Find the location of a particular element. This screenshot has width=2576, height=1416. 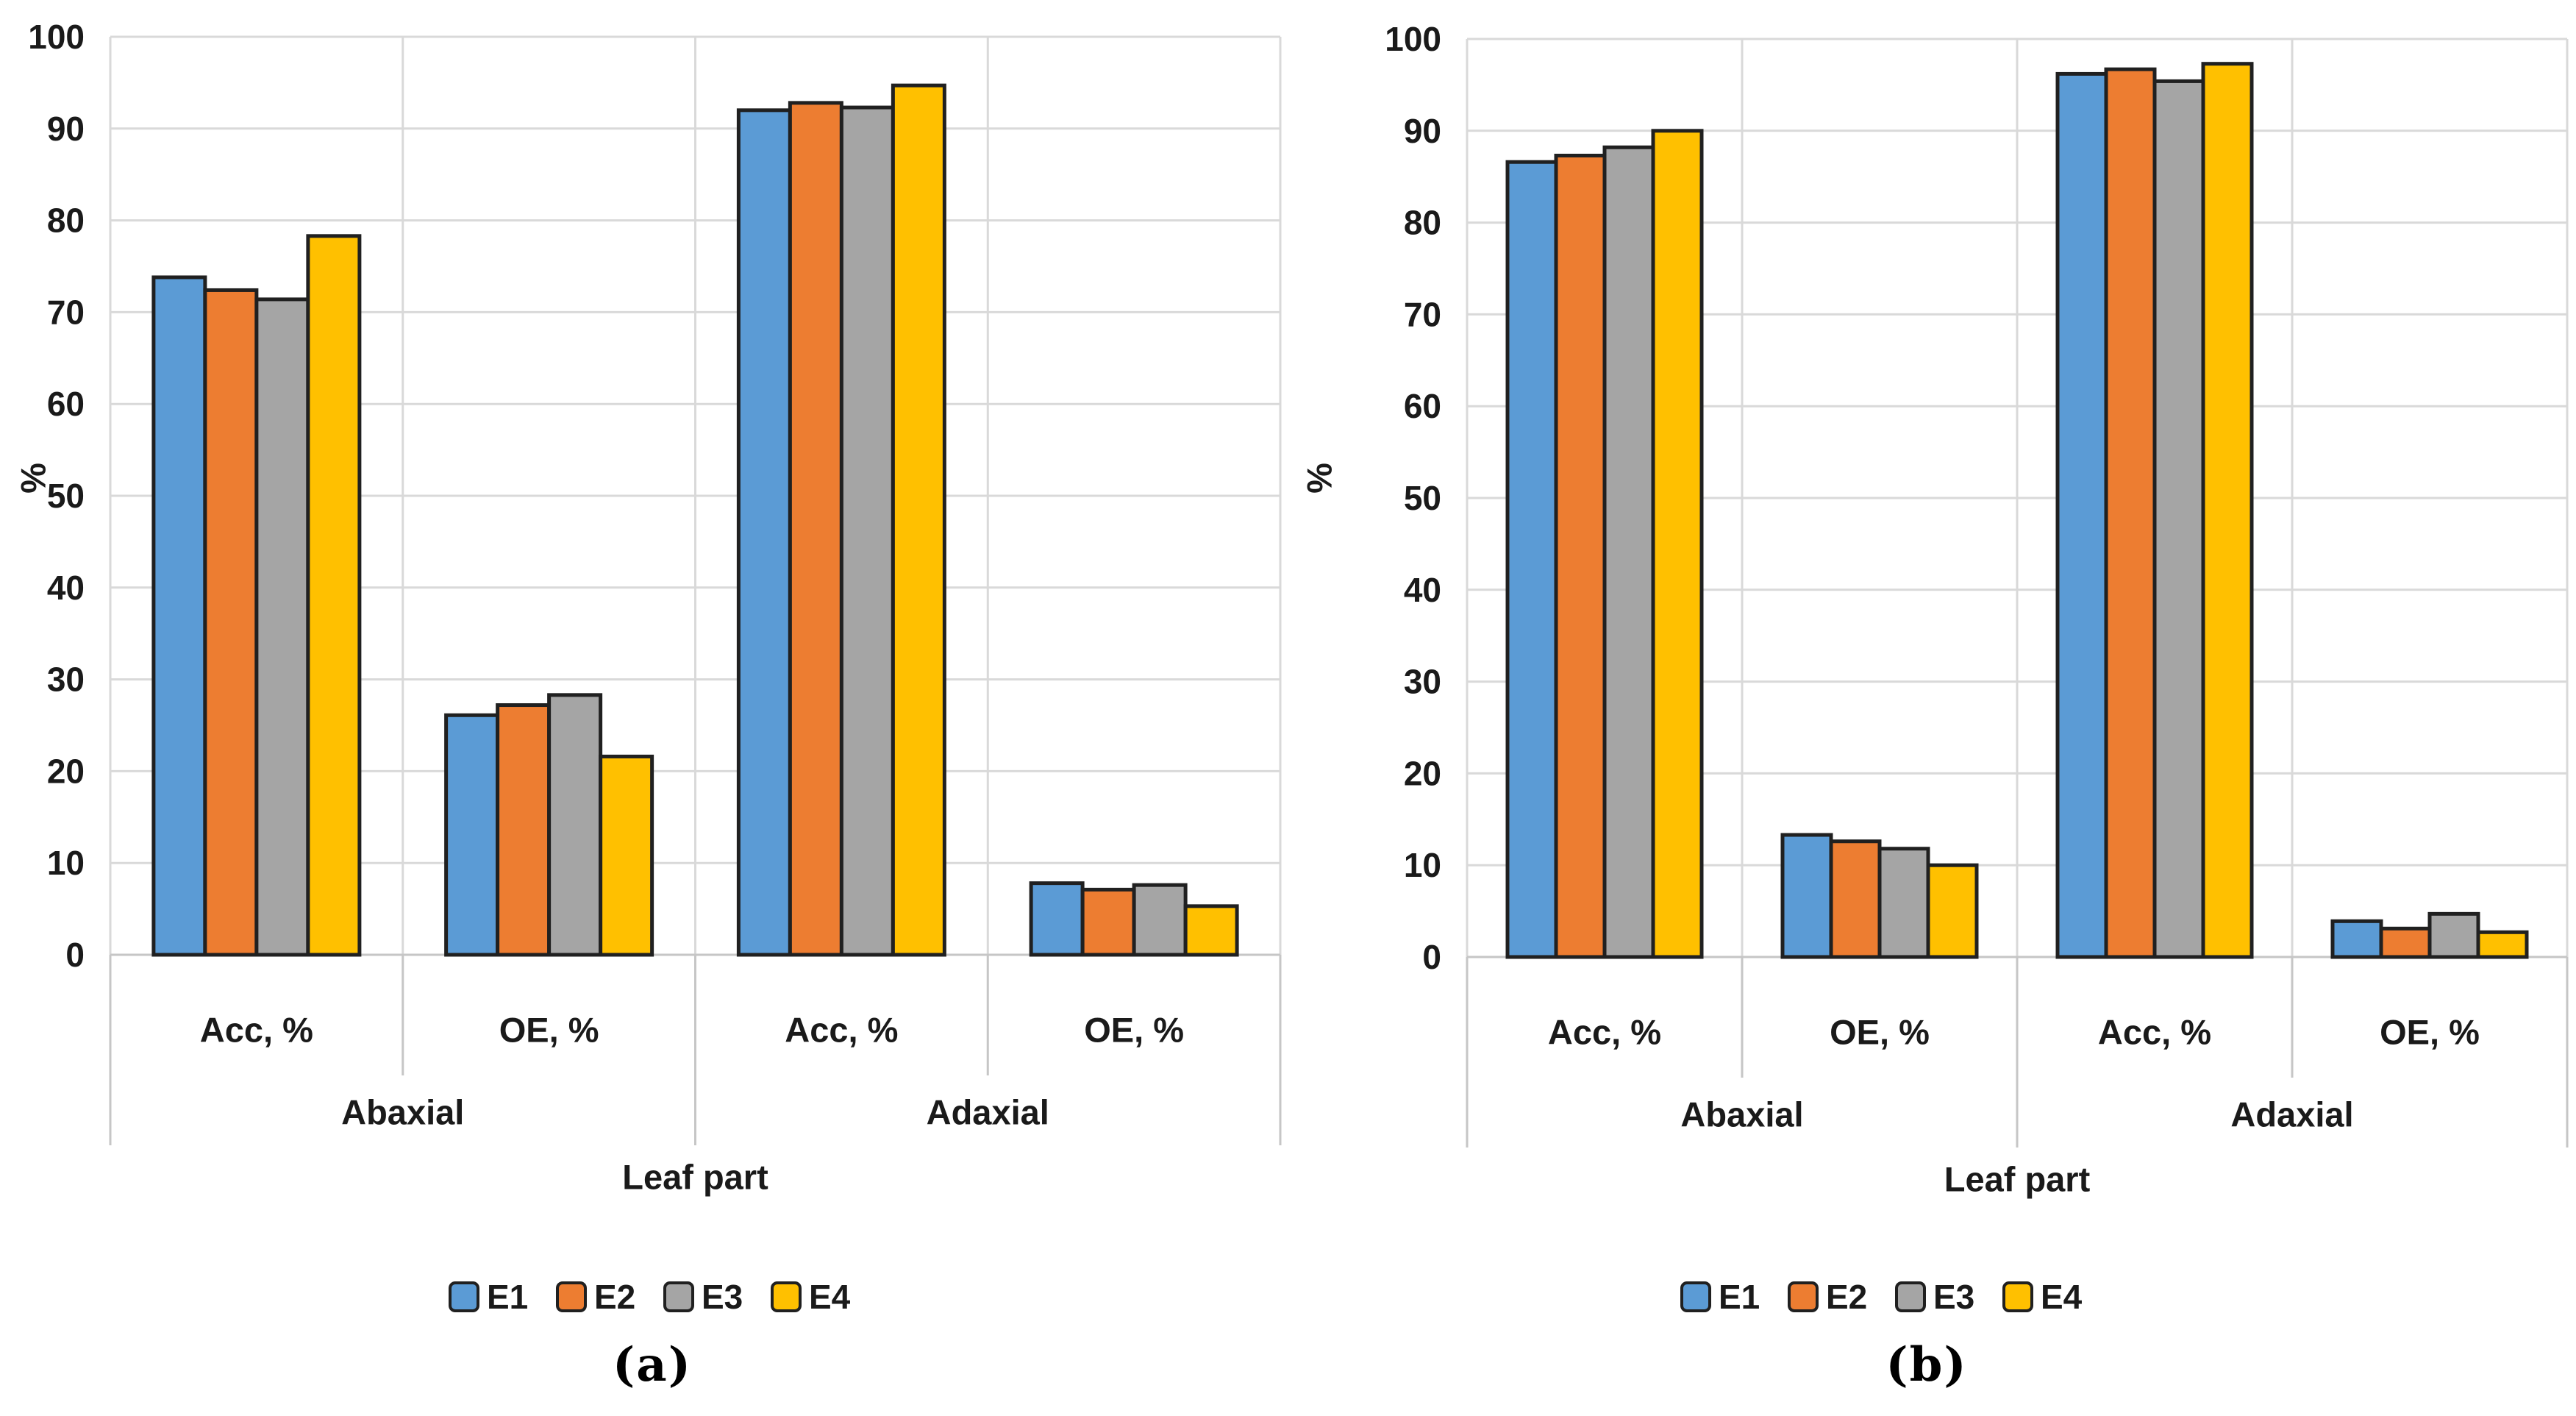

bar-b-E1-slot1 is located at coordinates (1531, 559).